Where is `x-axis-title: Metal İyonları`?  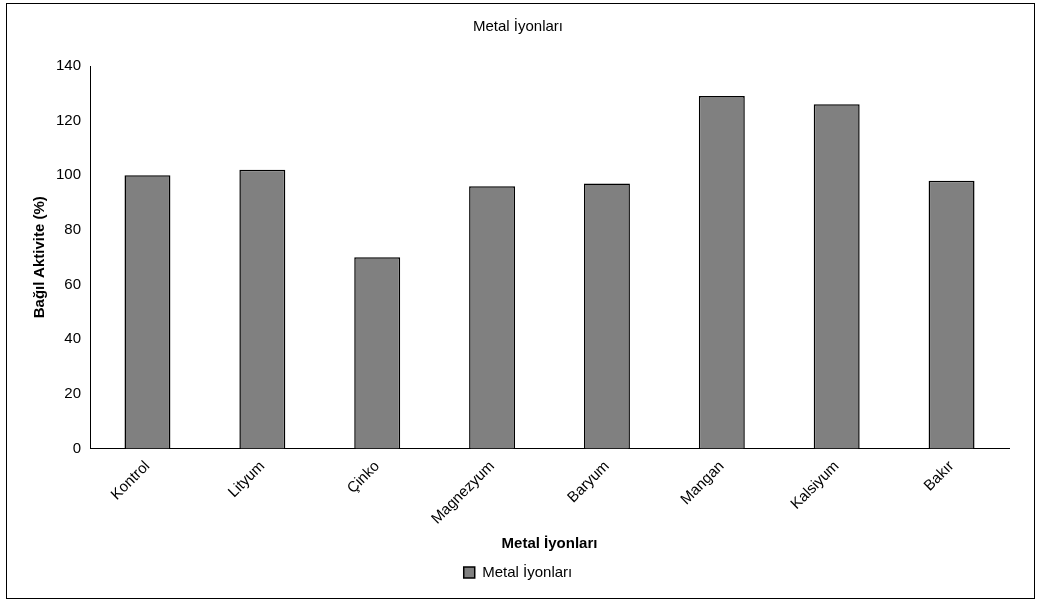
x-axis-title: Metal İyonları is located at coordinates (549, 543).